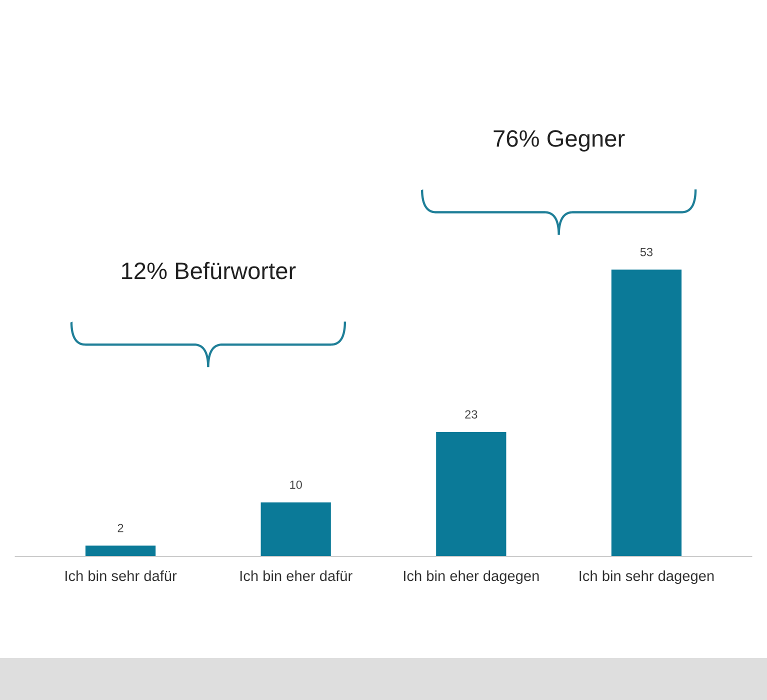  I want to click on x-tick-label: Ich bin sehr dafür, so click(121, 576).